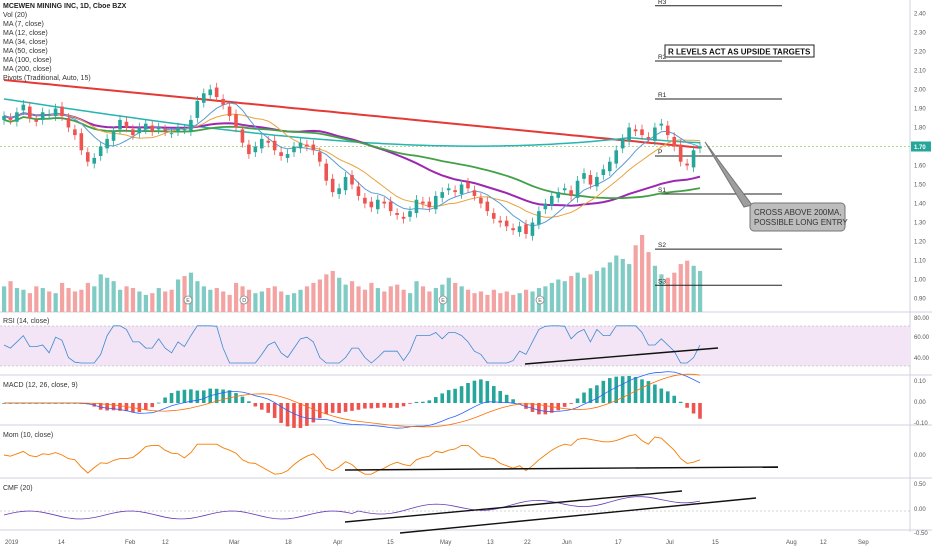 This screenshot has height=550, width=932. What do you see at coordinates (25, 42) in the screenshot?
I see `legend-ma34: MA (34, close)` at bounding box center [25, 42].